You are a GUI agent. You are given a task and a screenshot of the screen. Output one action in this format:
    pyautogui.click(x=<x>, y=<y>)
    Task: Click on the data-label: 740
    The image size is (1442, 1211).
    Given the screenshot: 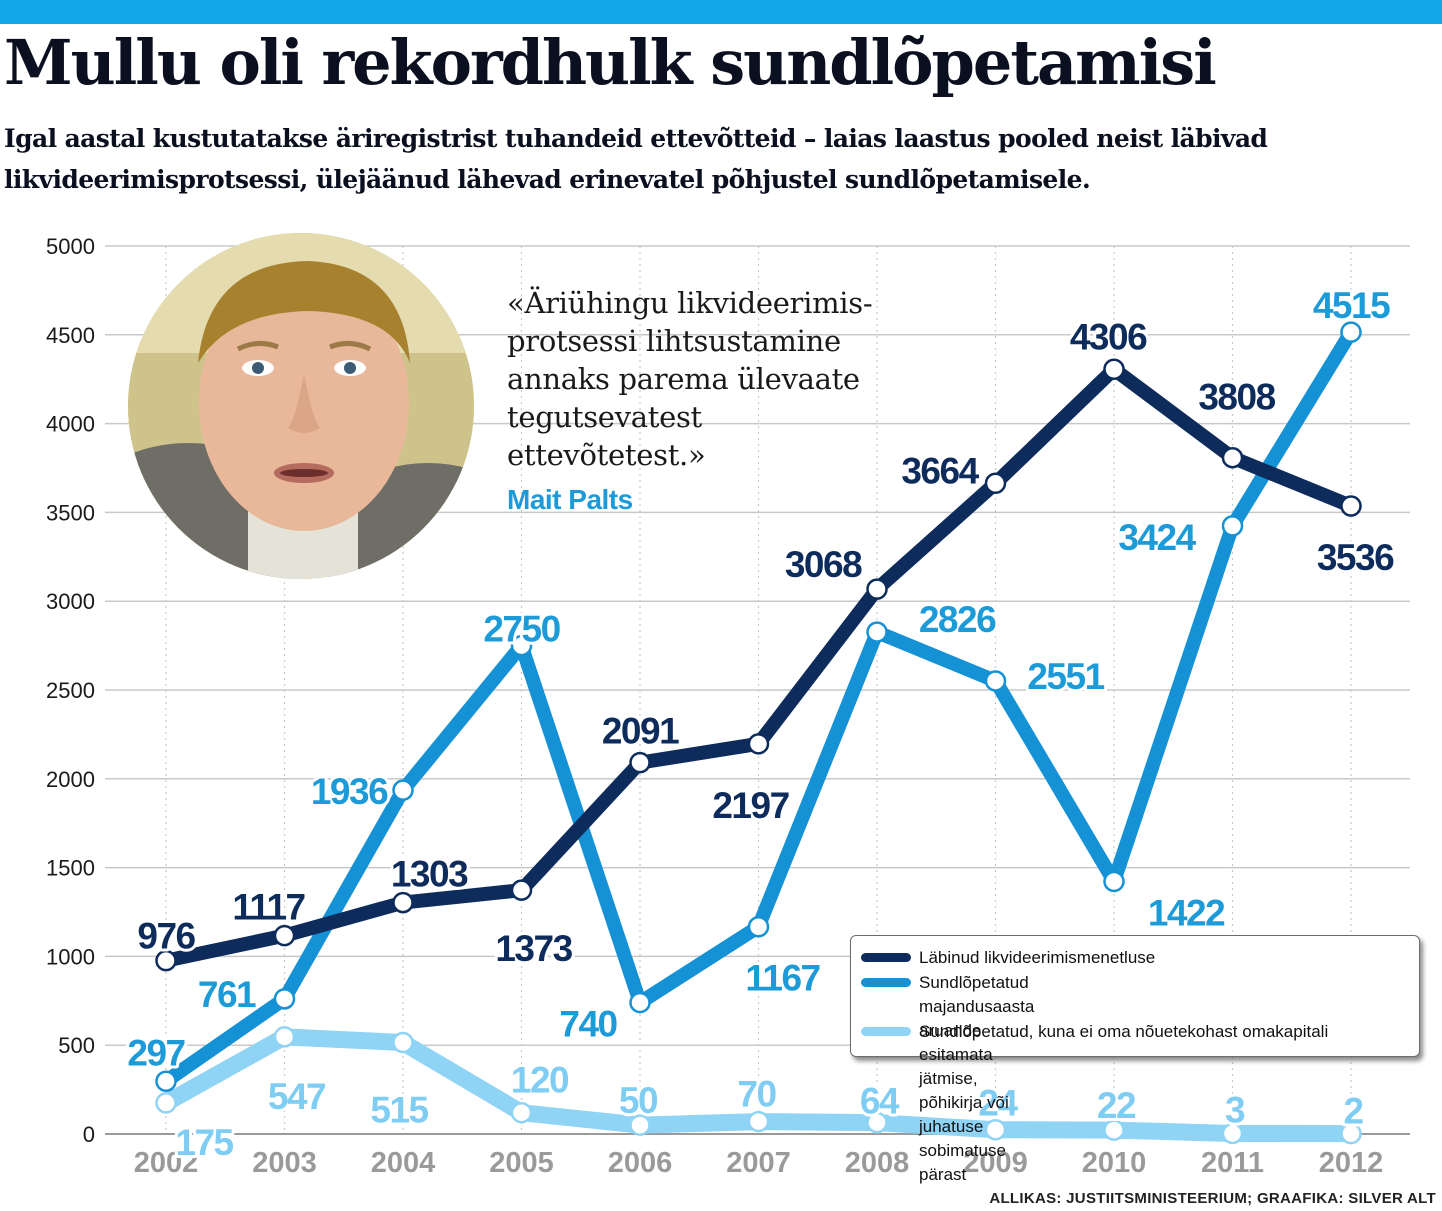 What is the action you would take?
    pyautogui.click(x=588, y=1024)
    